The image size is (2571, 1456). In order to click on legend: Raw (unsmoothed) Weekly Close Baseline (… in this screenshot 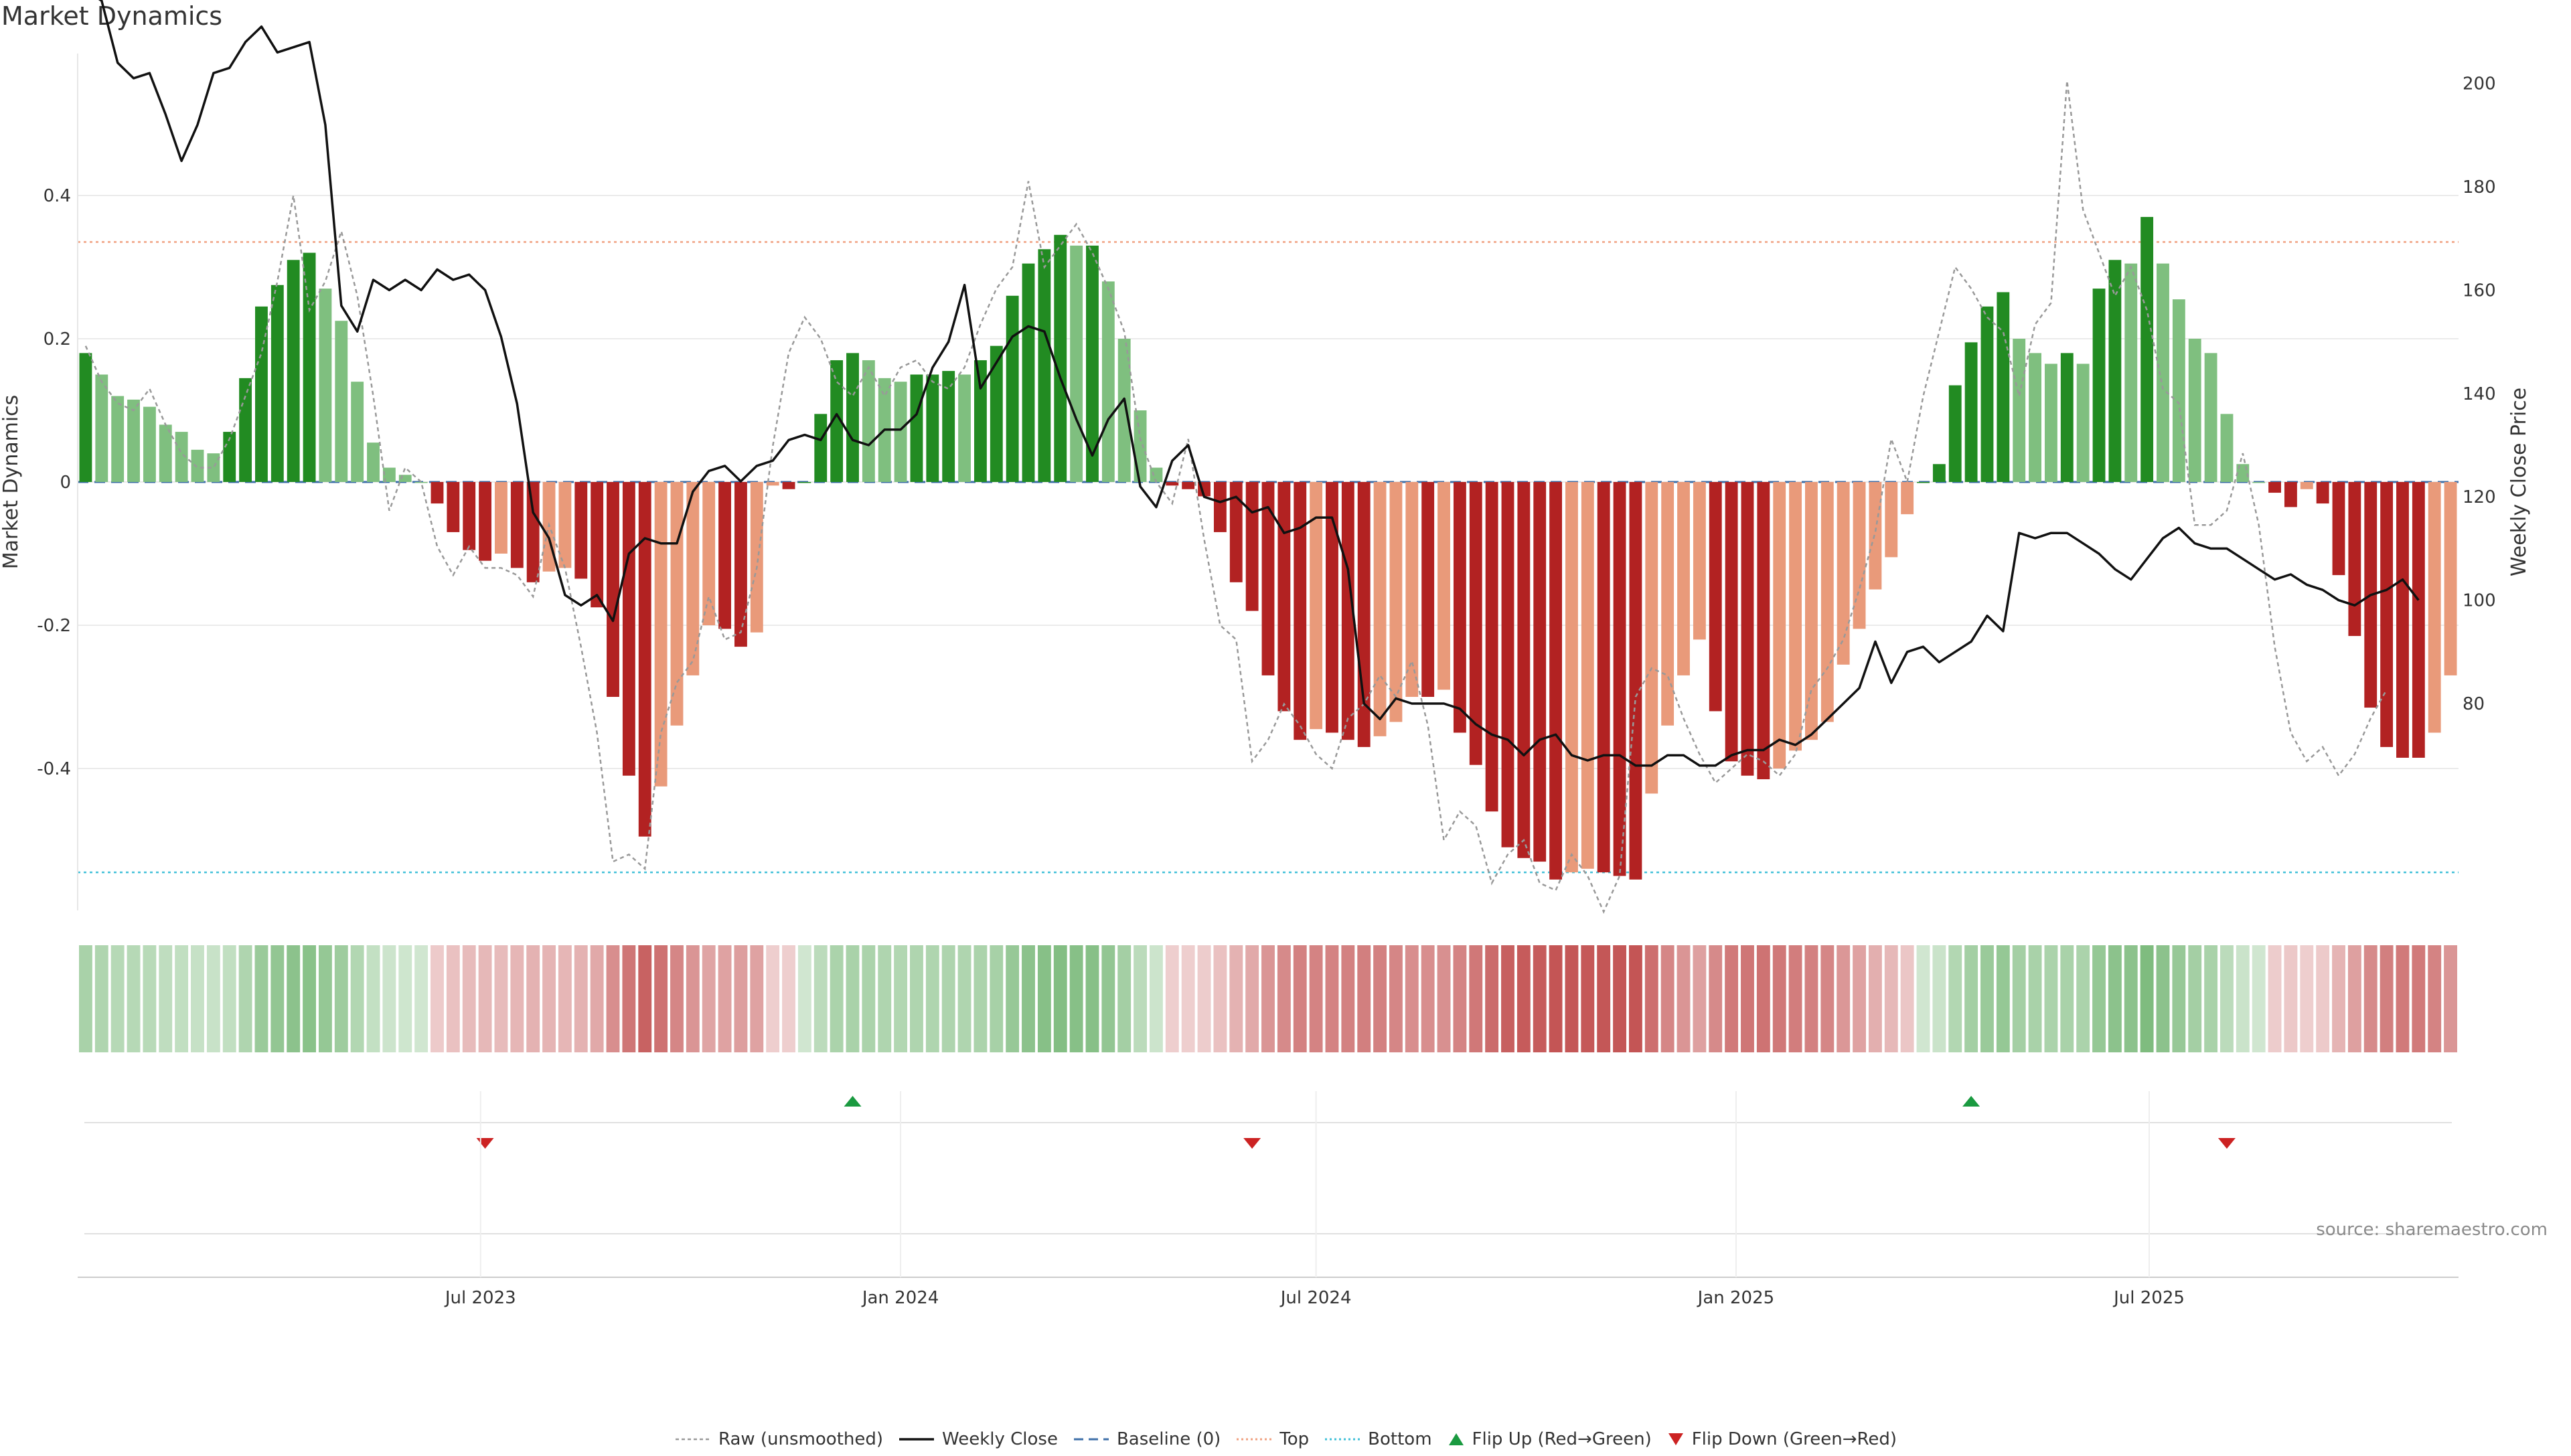, I will do `click(1285, 1439)`.